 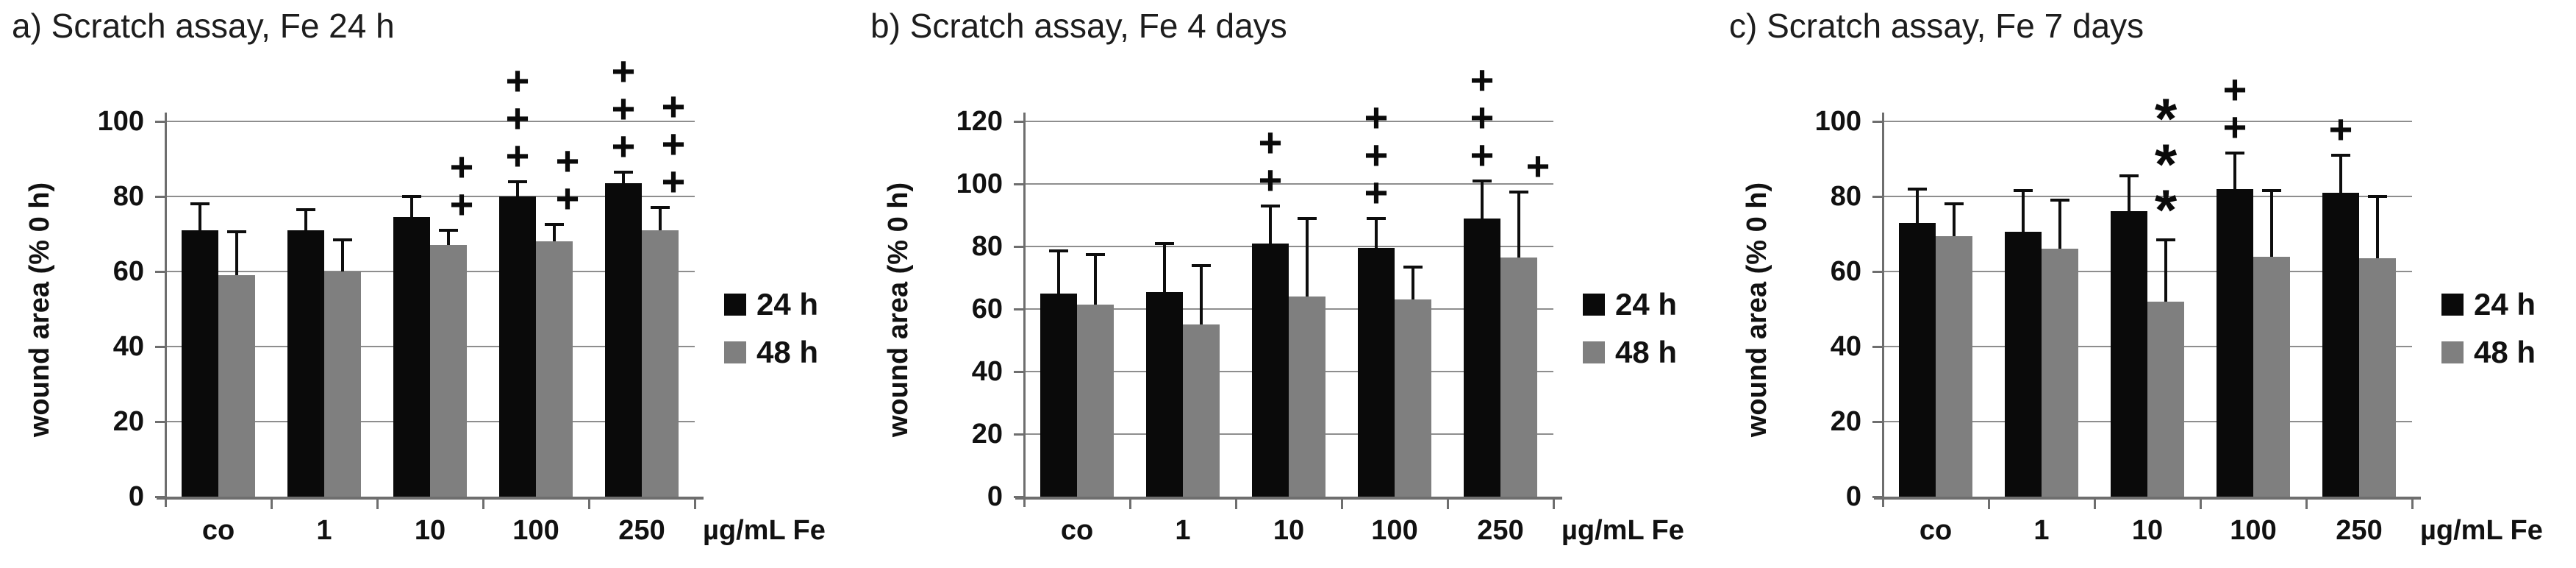 What do you see at coordinates (1853, 496) in the screenshot?
I see `y-tick-label: 0` at bounding box center [1853, 496].